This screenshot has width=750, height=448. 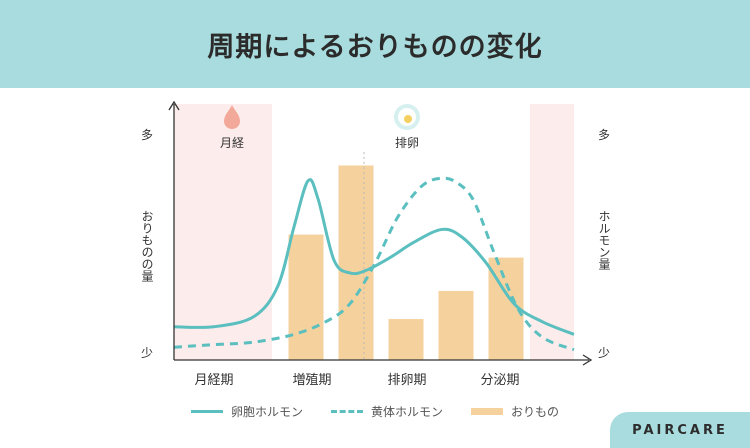 What do you see at coordinates (406, 380) in the screenshot?
I see `phase-label-2: 排卵期` at bounding box center [406, 380].